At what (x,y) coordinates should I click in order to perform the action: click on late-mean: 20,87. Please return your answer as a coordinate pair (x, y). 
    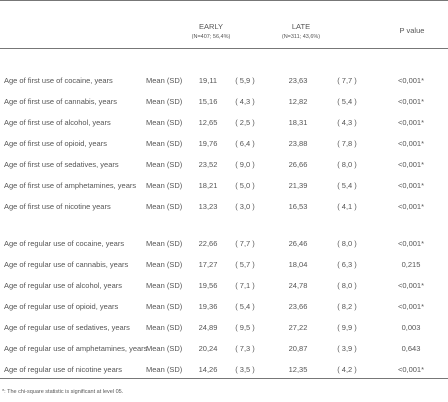
    Looking at the image, I should click on (298, 348).